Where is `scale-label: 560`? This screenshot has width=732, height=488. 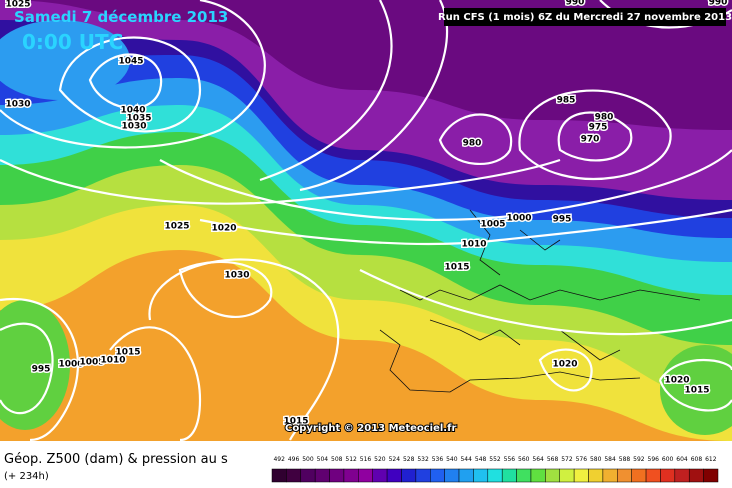 scale-label: 560 is located at coordinates (524, 459).